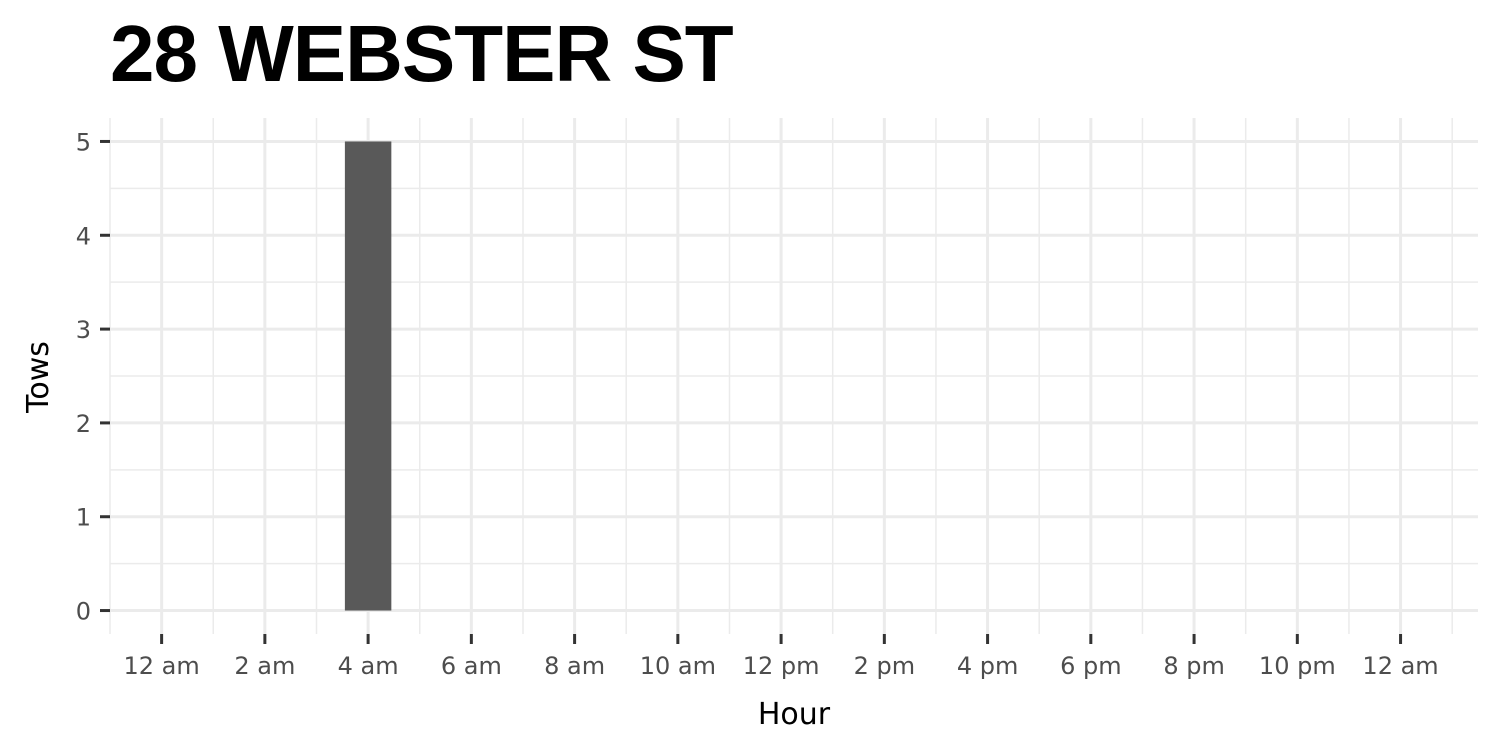  Describe the element at coordinates (1297, 666) in the screenshot. I see `x-tick-label: 10 pm` at that location.